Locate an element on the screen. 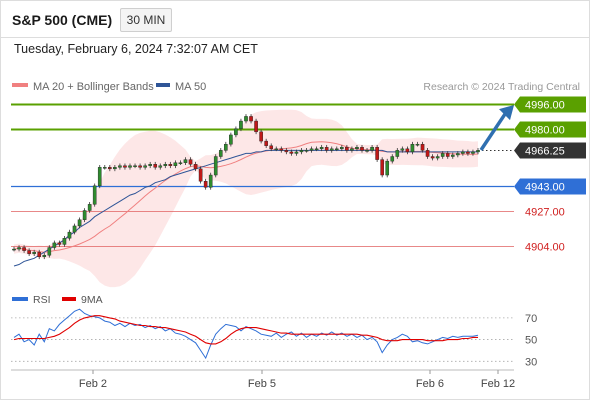 The height and width of the screenshot is (400, 590). level-tag-4996.00 is located at coordinates (550, 104).